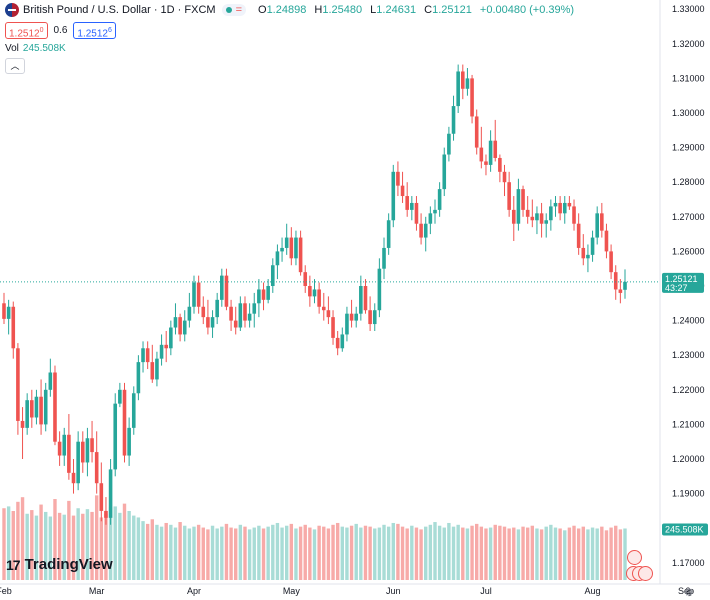 This screenshot has height=600, width=710. Describe the element at coordinates (12, 10) in the screenshot. I see `gbpusd-flag-icon` at that location.